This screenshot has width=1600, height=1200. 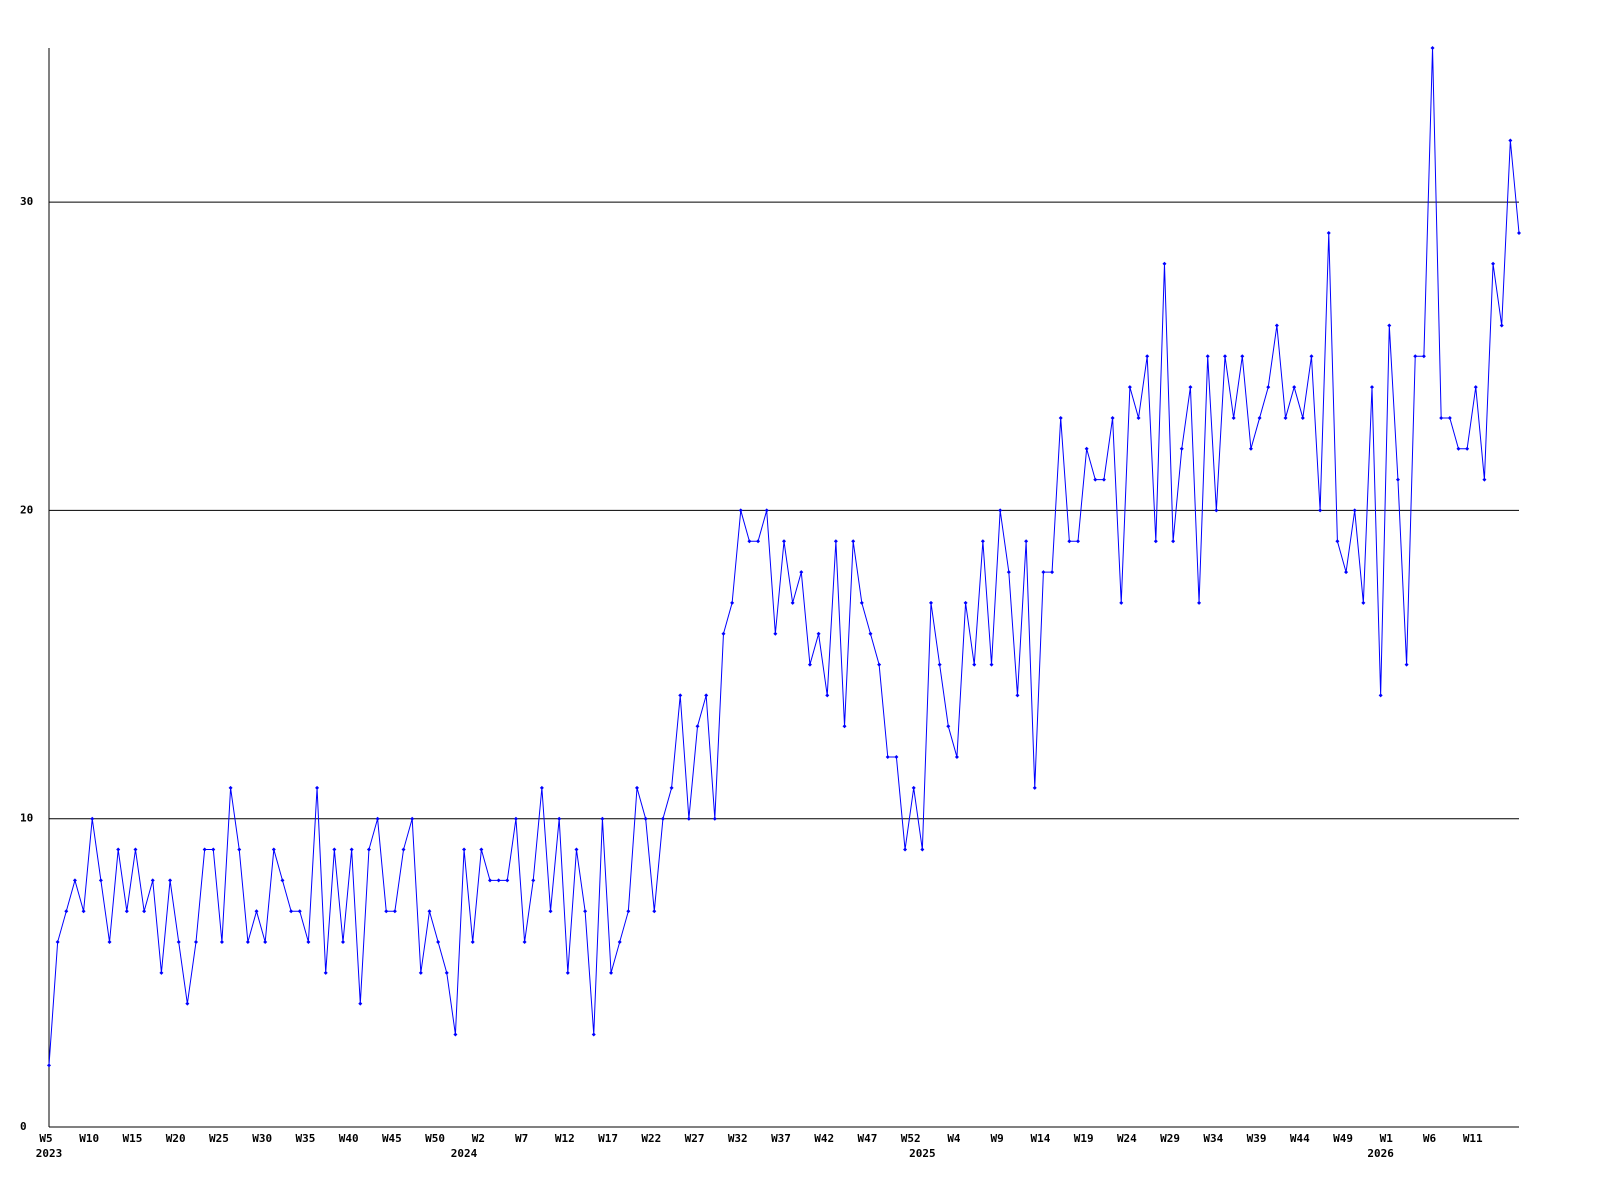 I want to click on x-tick-label: W29, so click(x=1170, y=1138).